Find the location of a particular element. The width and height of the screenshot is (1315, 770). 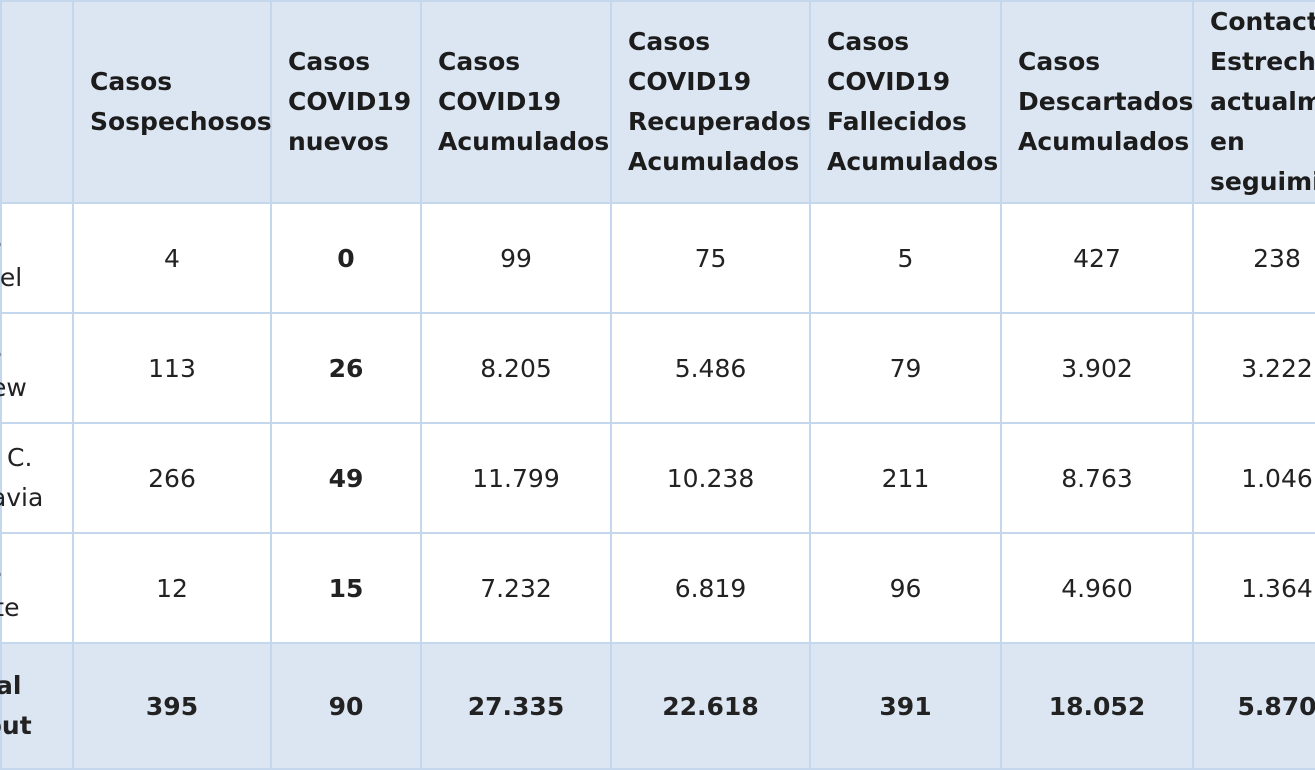

header-cell-descartados: Casos Descartados Acumulados is located at coordinates (1097, 102).